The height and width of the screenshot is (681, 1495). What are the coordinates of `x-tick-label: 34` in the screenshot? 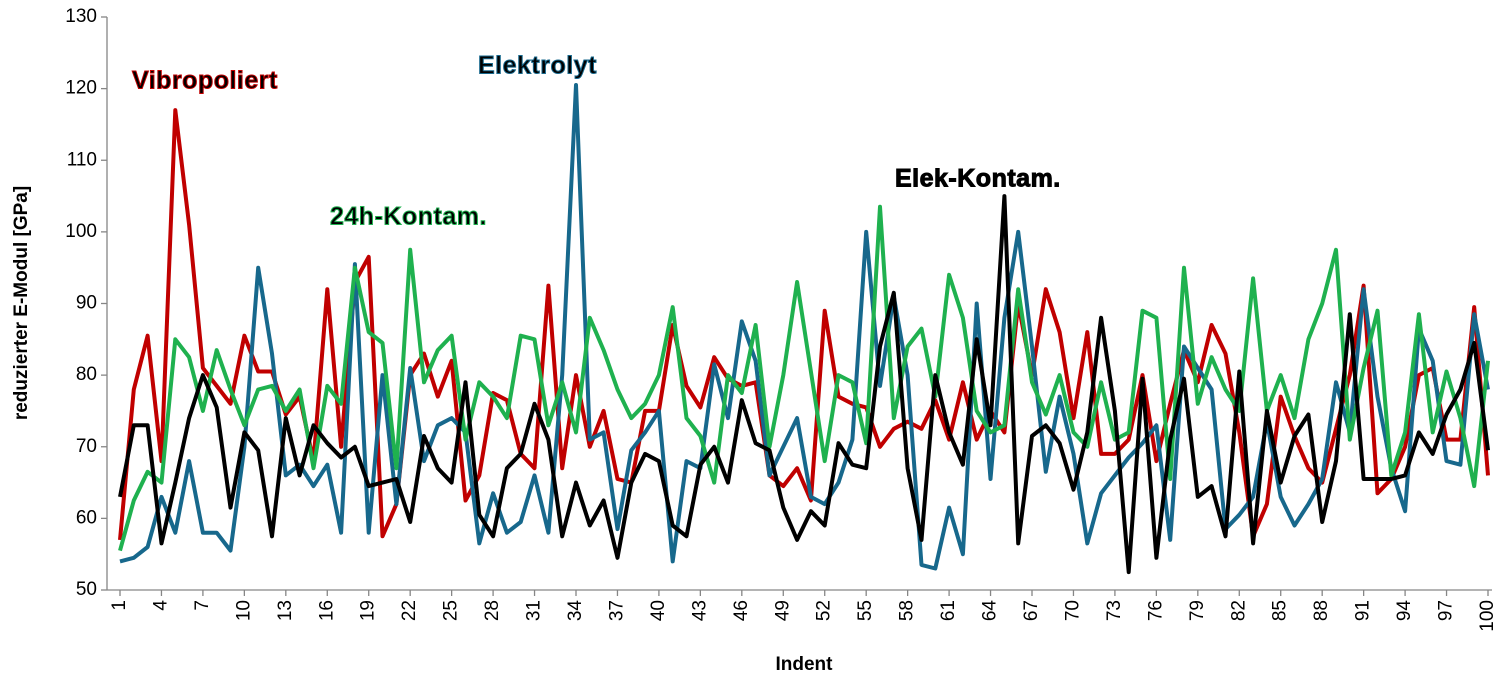 It's located at (575, 611).